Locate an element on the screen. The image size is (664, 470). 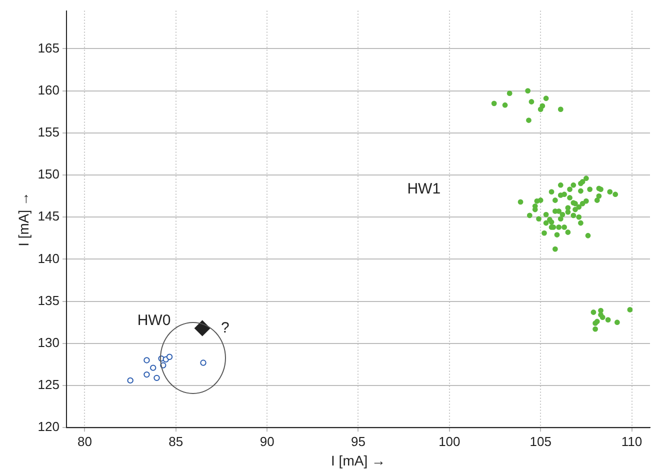
y-tick-label: 135 is located at coordinates (49, 300).